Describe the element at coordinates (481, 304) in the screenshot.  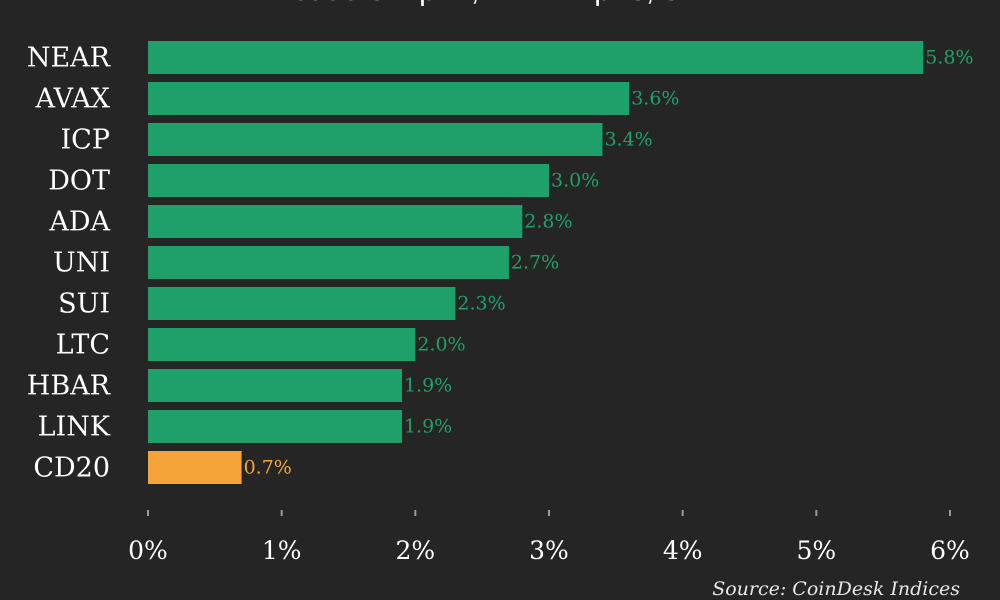
I see `value-label-sui: 2.3%` at that location.